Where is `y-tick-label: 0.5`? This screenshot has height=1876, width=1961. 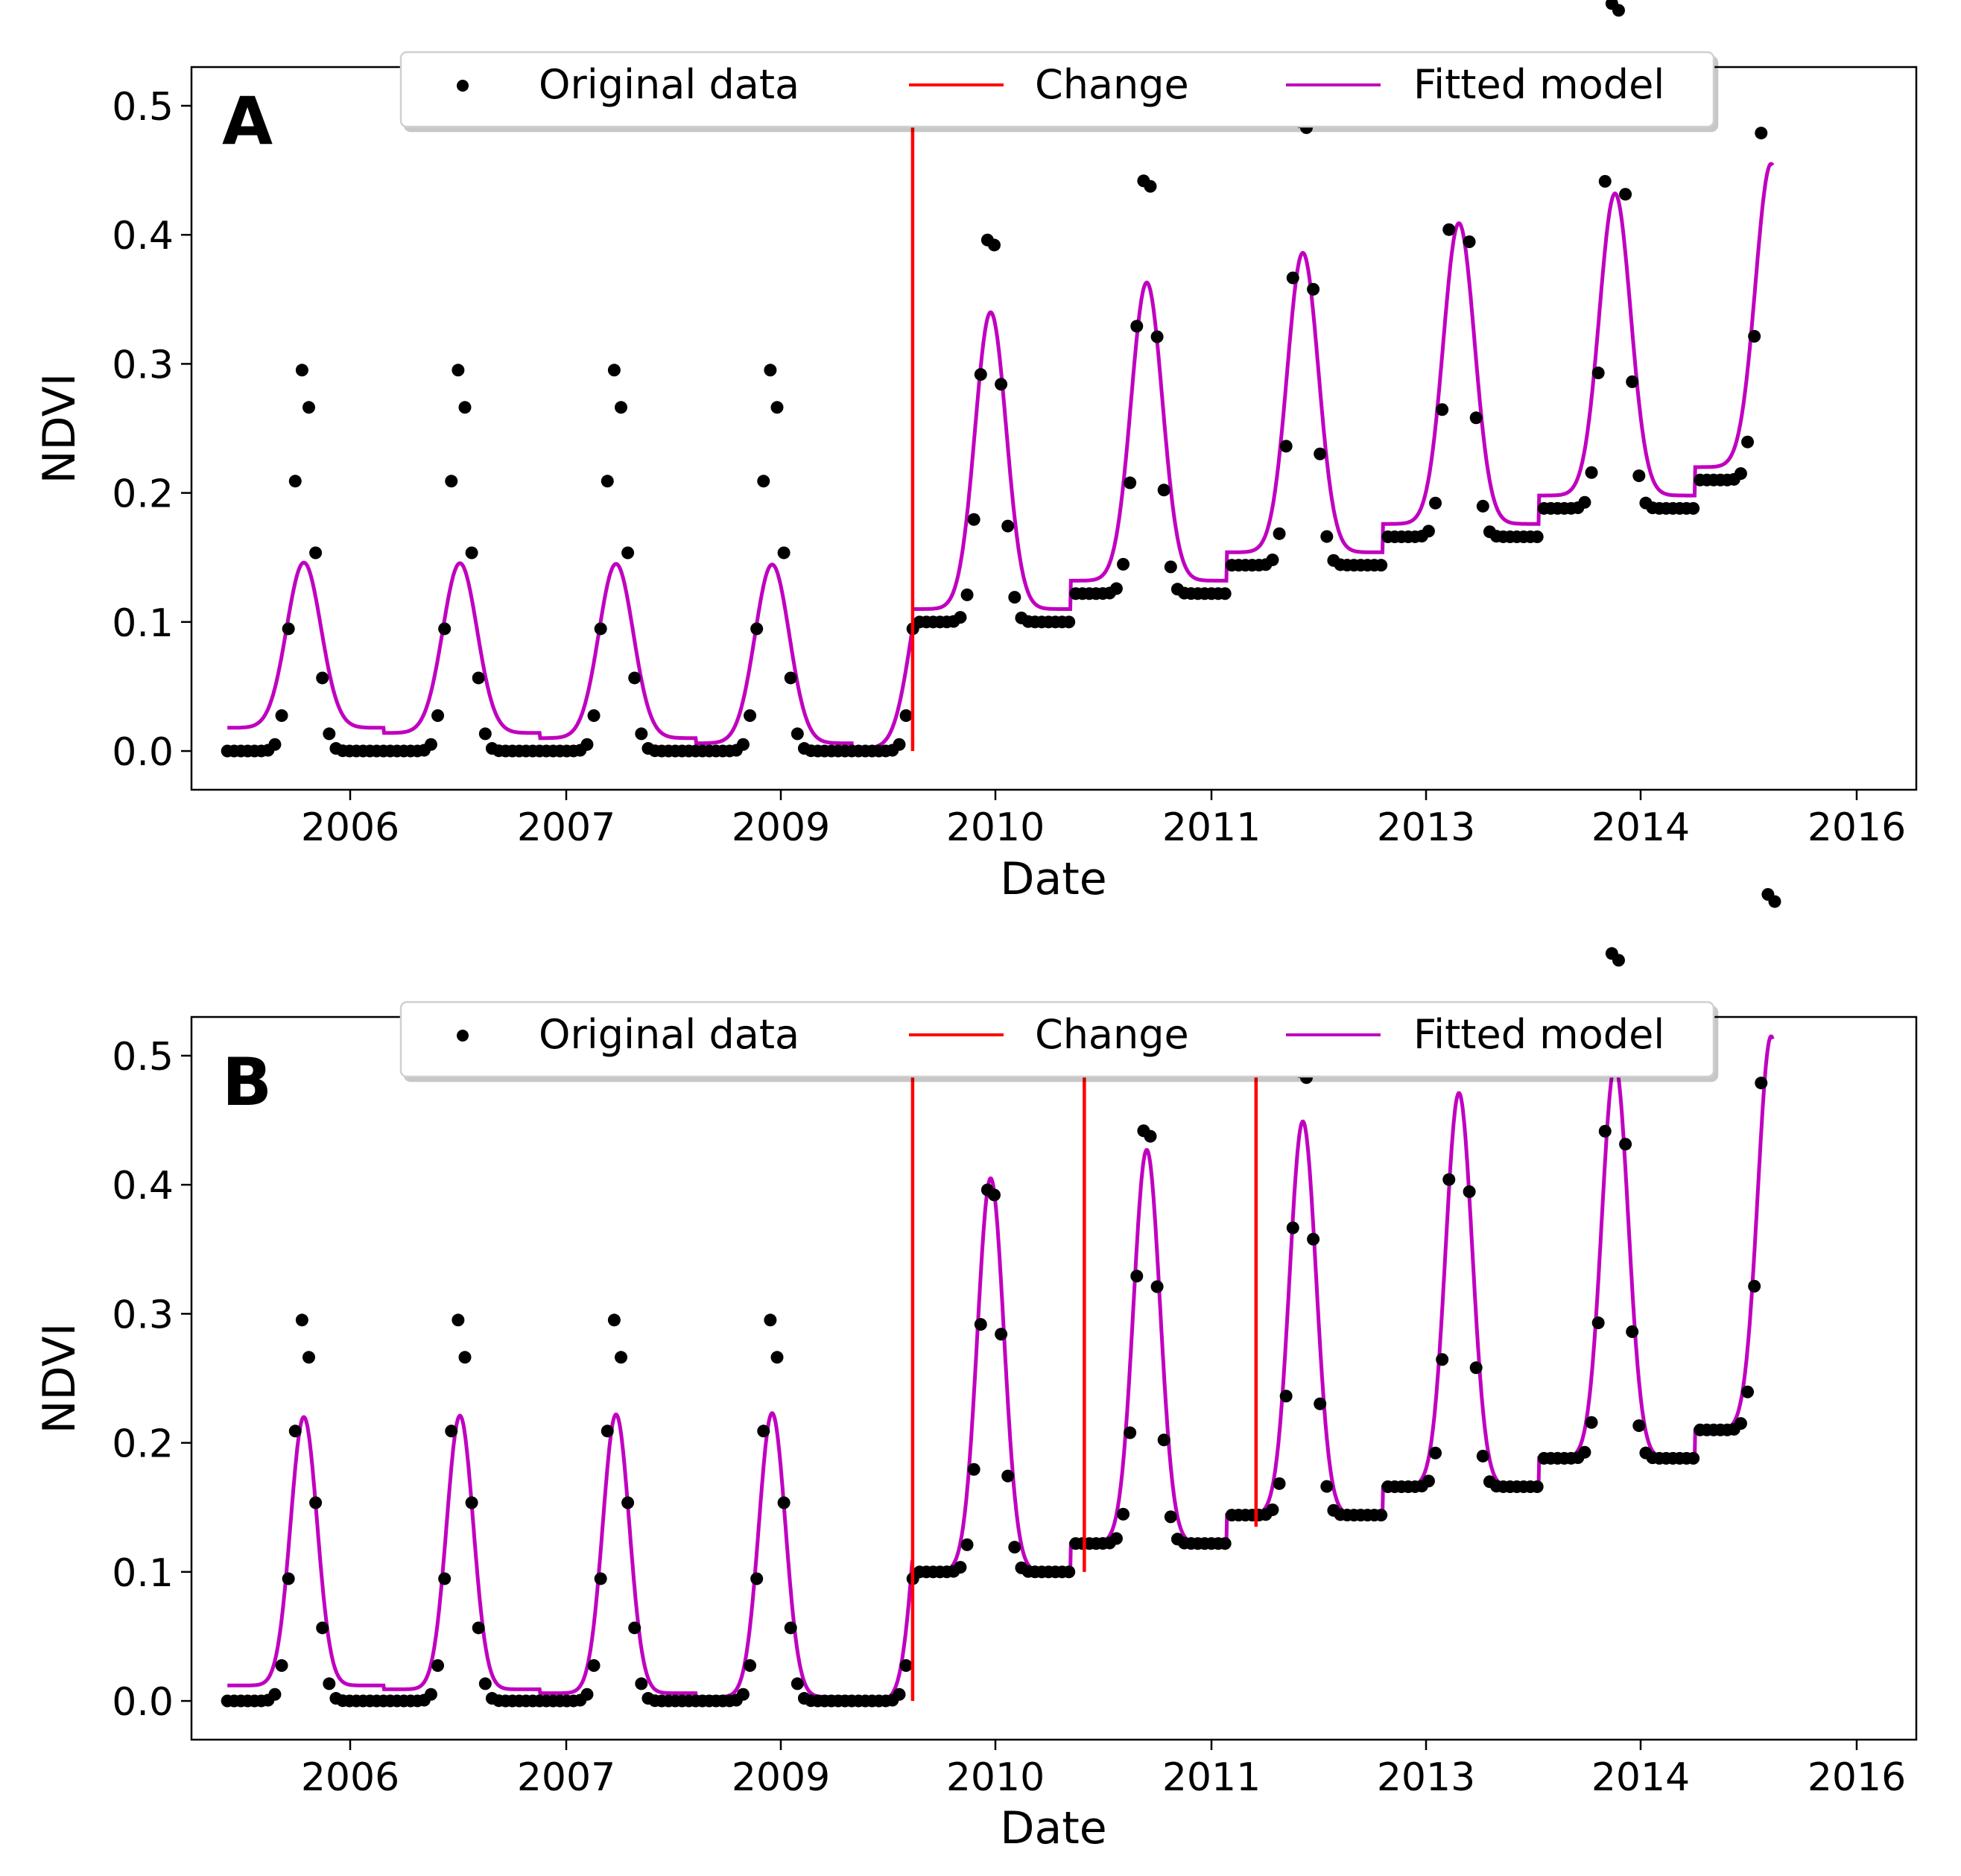 y-tick-label: 0.5 is located at coordinates (143, 1058).